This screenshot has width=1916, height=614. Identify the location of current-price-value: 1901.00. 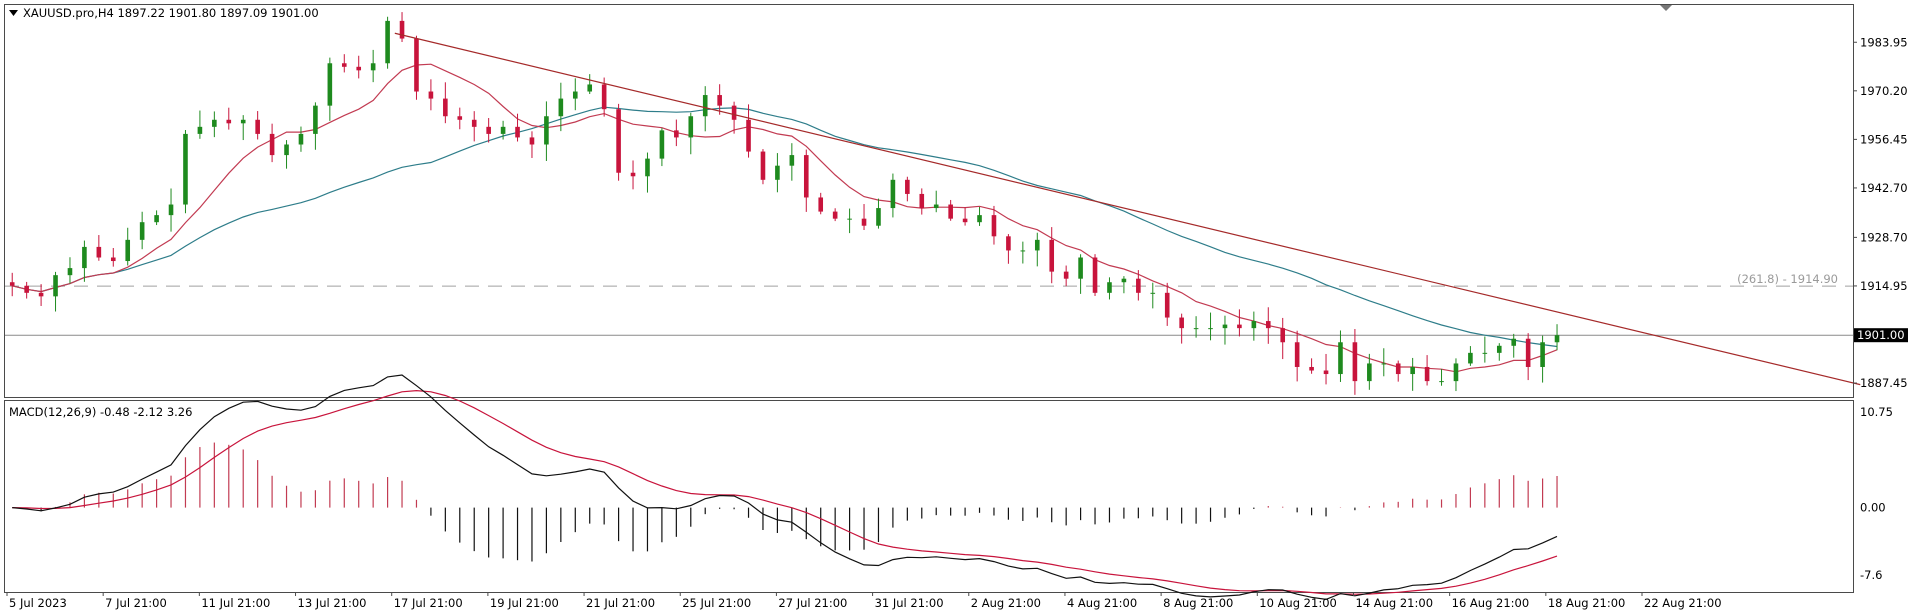
(1881, 335).